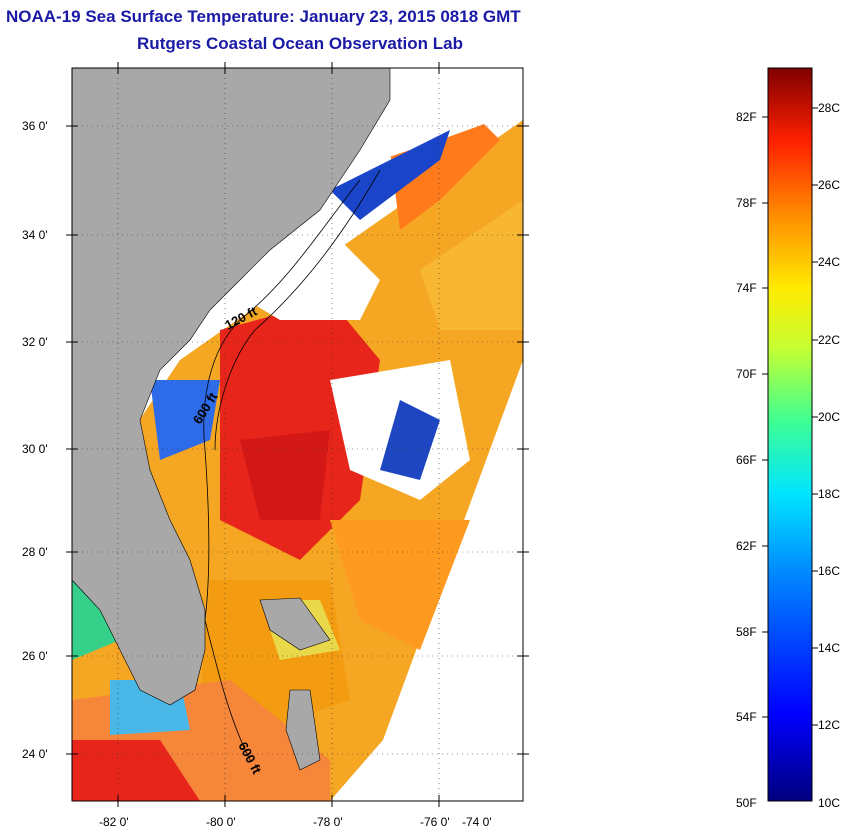 The image size is (849, 832). I want to click on lon-label-76: -76 0', so click(435, 822).